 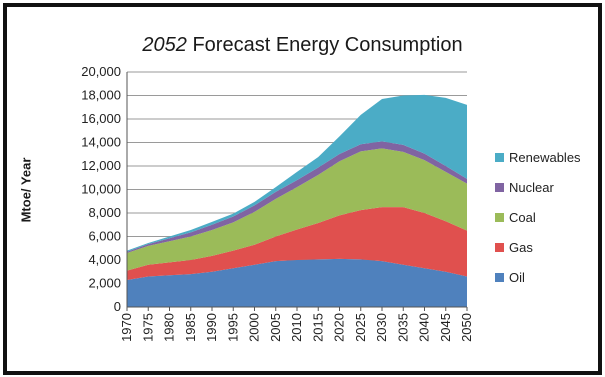 I want to click on y-tick-label: 6,000, so click(x=104, y=236).